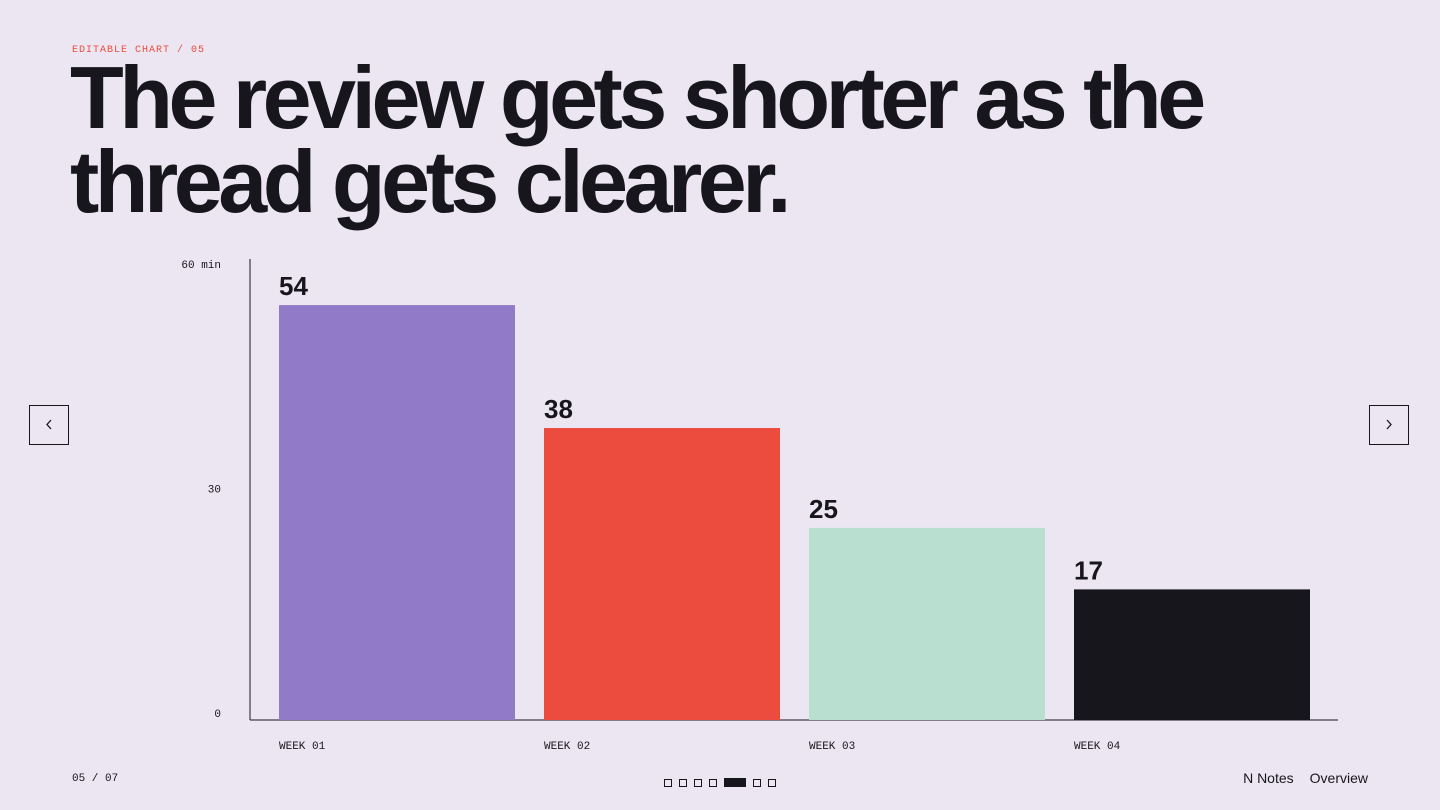 This screenshot has width=1440, height=810. What do you see at coordinates (302, 747) in the screenshot?
I see `x-tick-label: WEEK 01` at bounding box center [302, 747].